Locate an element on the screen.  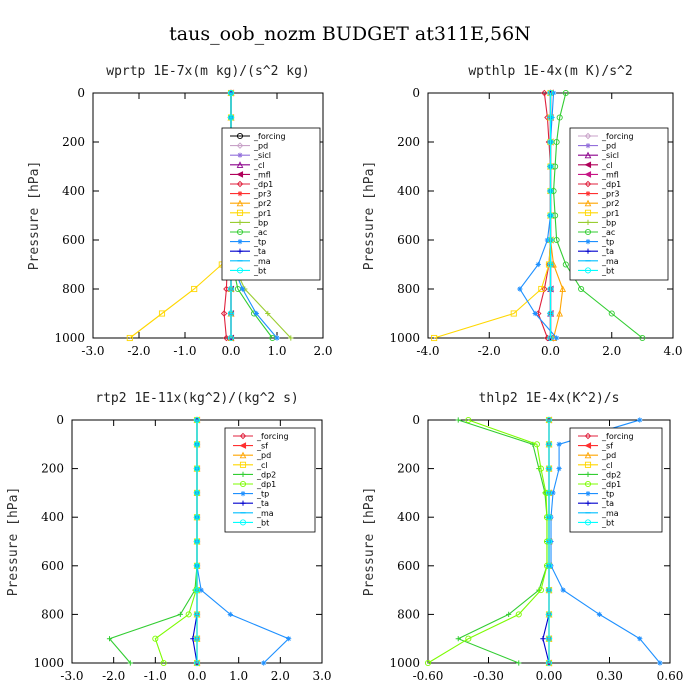
legend-item: _pr2 is located at coordinates (250, 203).